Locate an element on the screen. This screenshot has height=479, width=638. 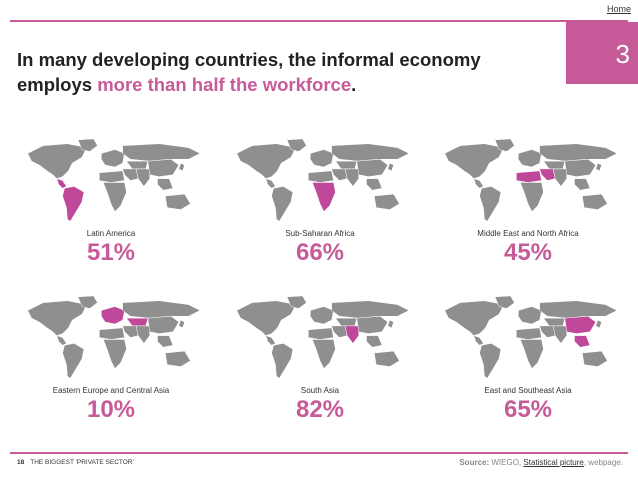
map-shape-mideast-highlighted is located at coordinates (547, 174).